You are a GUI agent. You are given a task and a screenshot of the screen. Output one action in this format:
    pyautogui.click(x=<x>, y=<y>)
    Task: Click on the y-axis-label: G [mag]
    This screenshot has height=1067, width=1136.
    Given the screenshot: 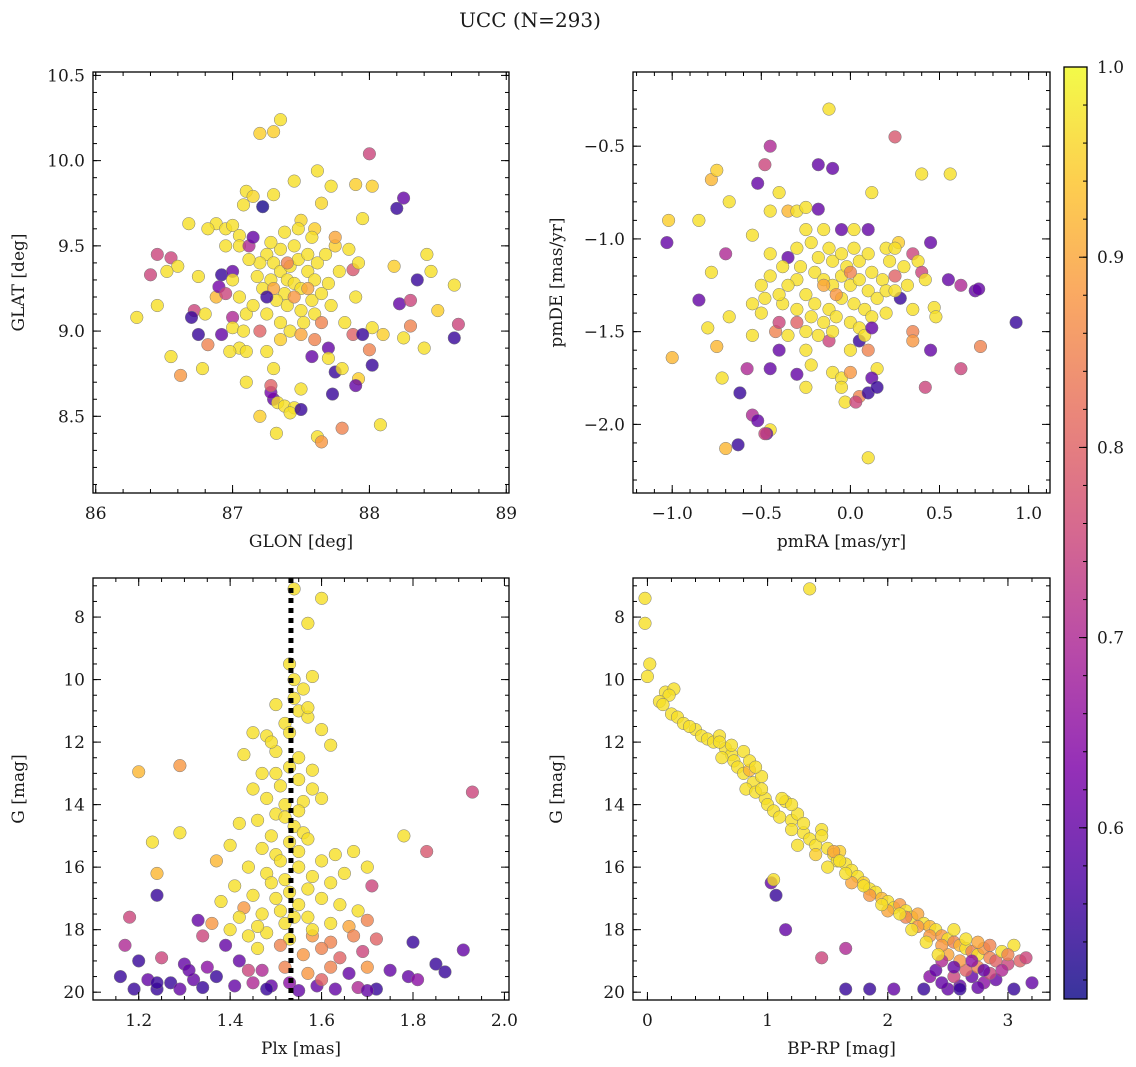 What is the action you would take?
    pyautogui.click(x=557, y=788)
    